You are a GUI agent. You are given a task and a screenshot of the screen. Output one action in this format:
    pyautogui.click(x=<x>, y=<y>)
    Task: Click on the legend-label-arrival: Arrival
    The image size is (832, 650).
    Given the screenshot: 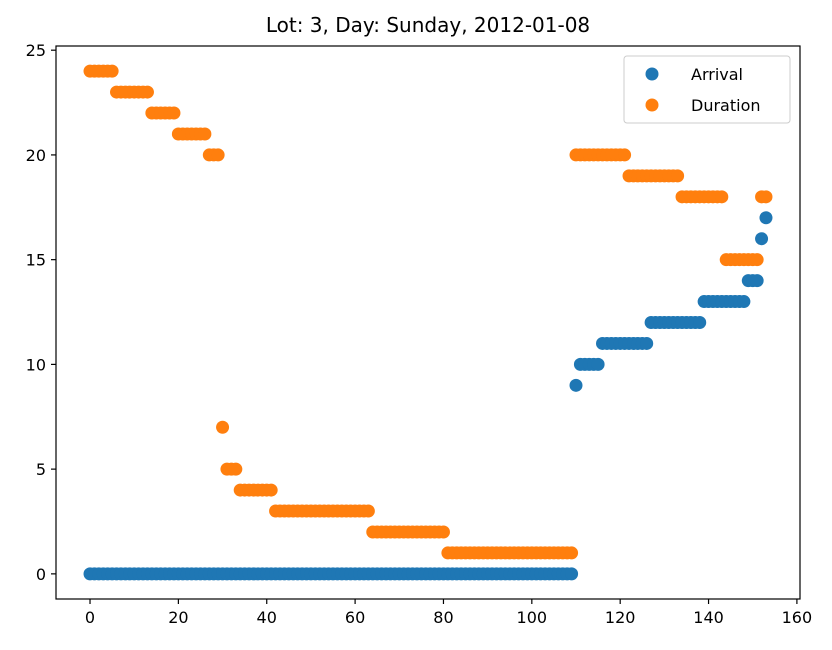 What is the action you would take?
    pyautogui.click(x=717, y=74)
    